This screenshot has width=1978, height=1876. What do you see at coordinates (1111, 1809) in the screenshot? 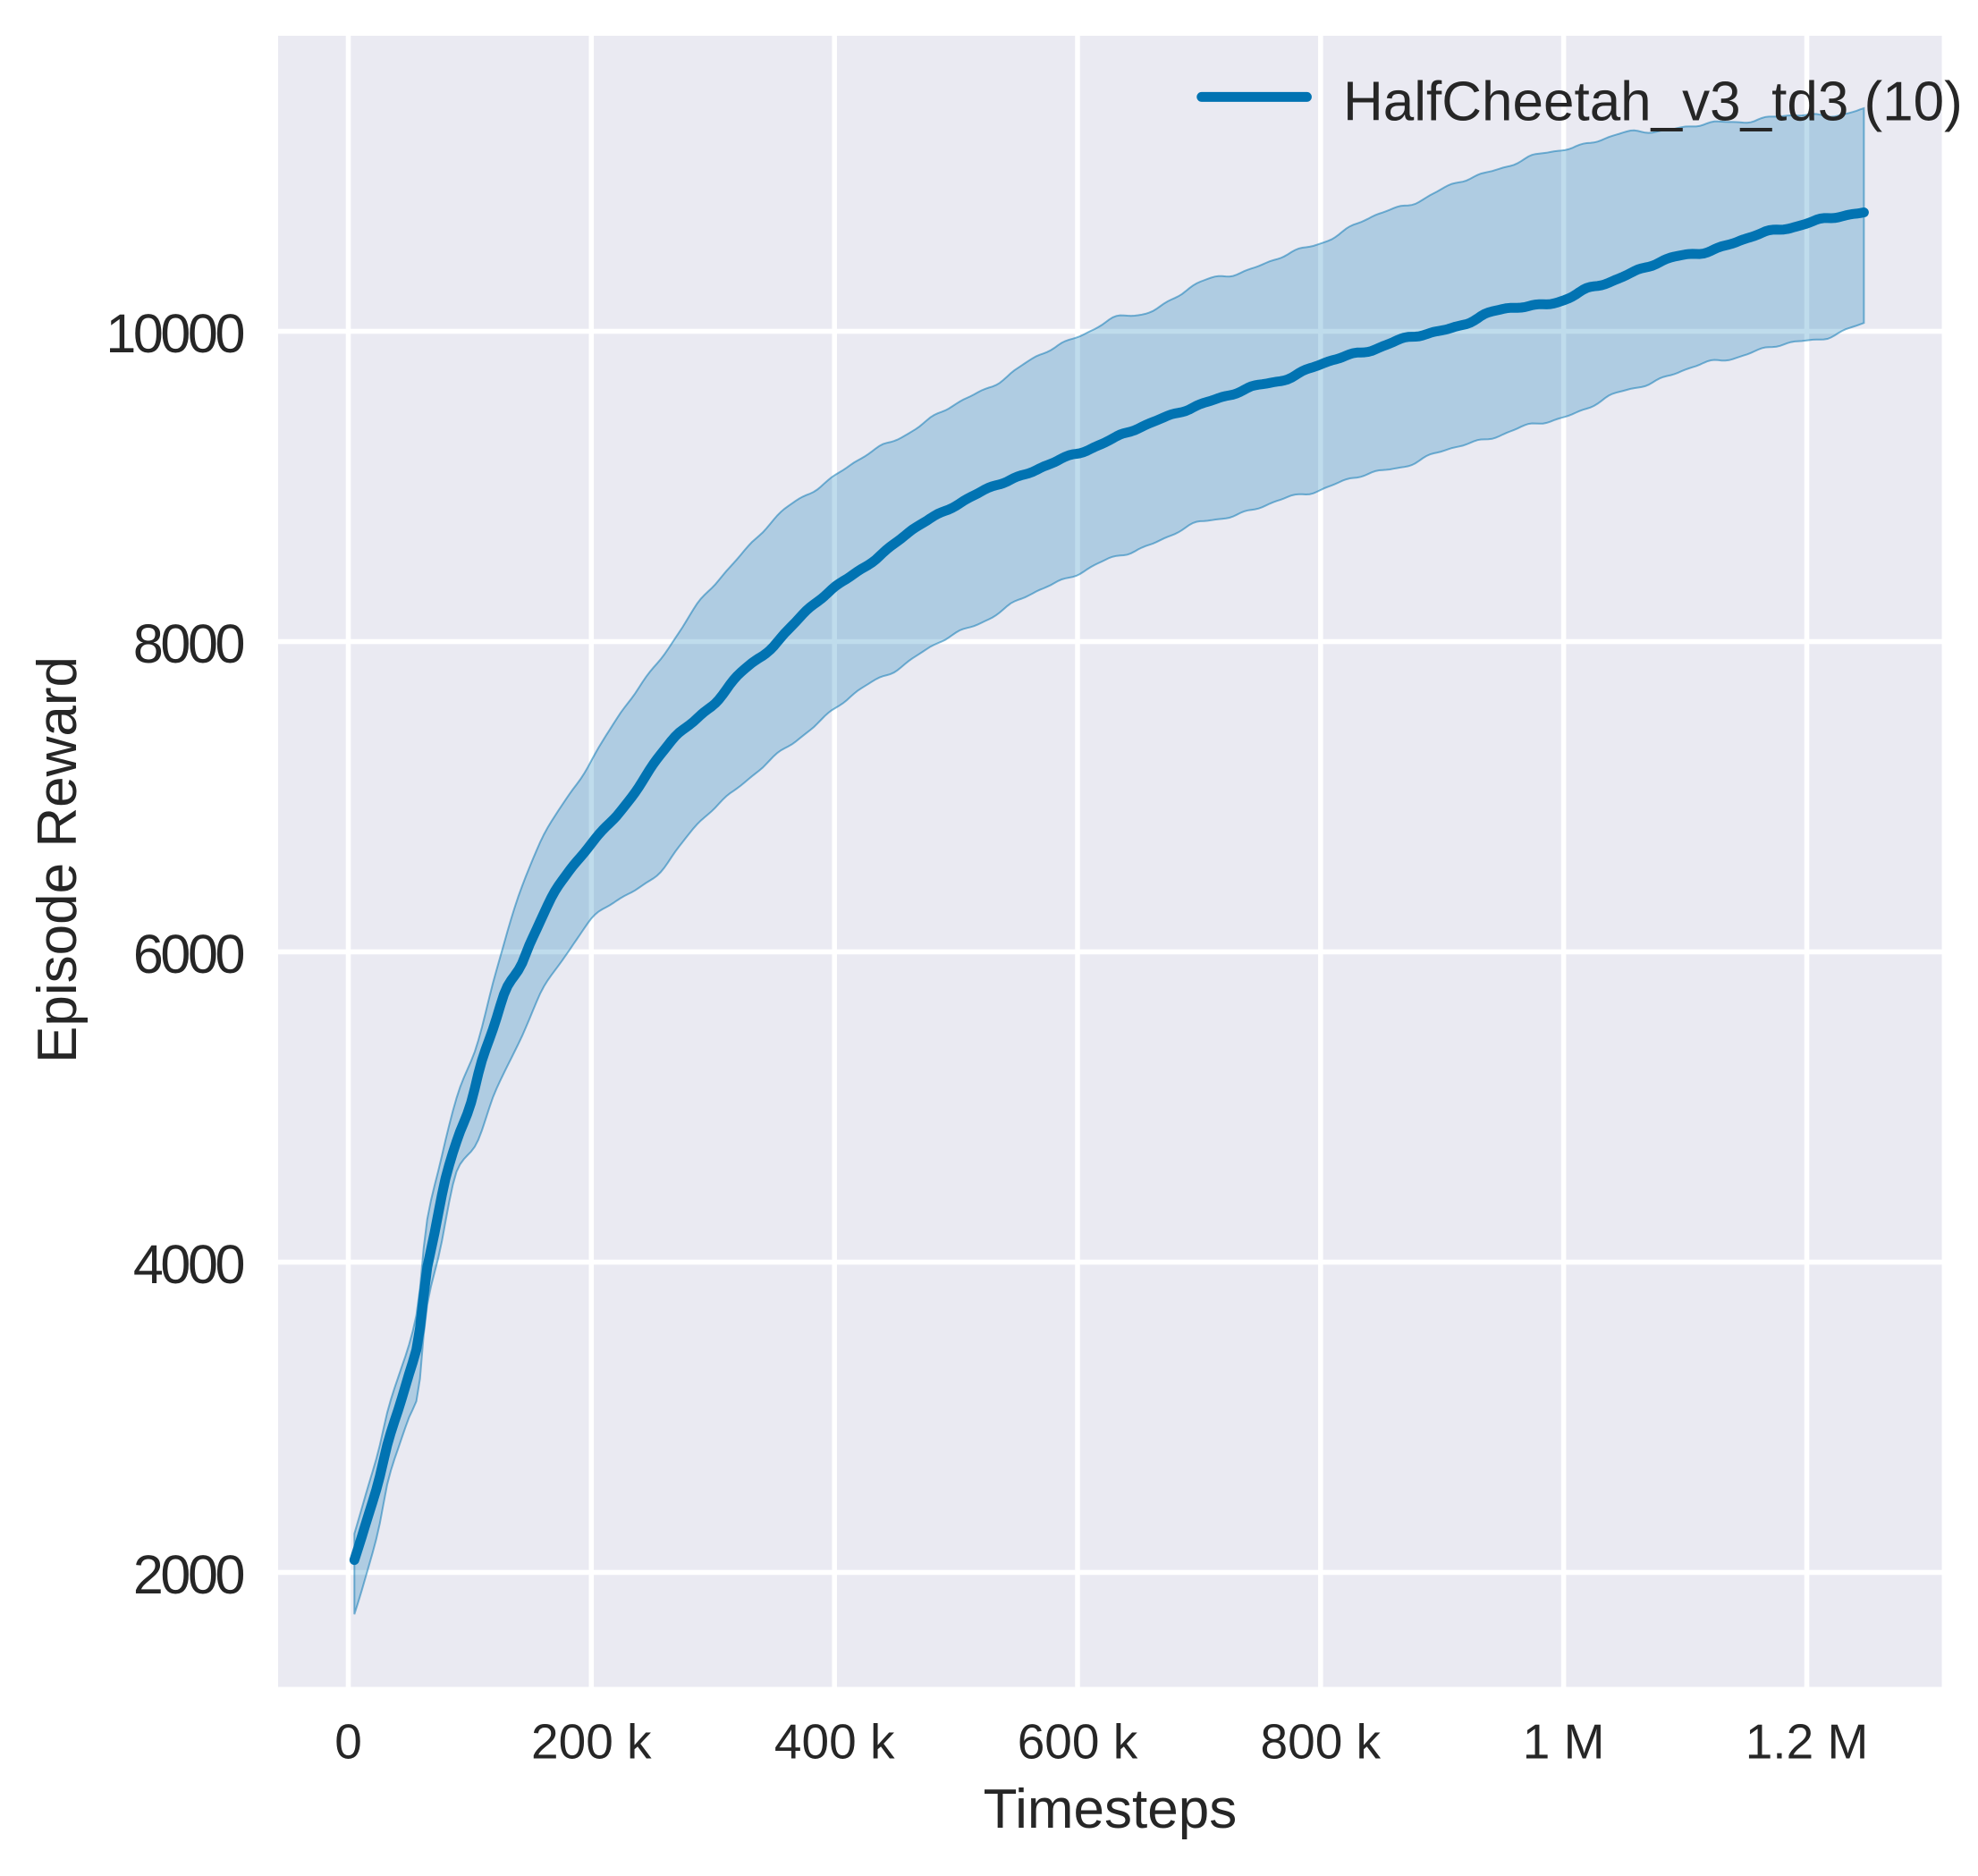
I see `svg-text: Timesteps` at bounding box center [1111, 1809].